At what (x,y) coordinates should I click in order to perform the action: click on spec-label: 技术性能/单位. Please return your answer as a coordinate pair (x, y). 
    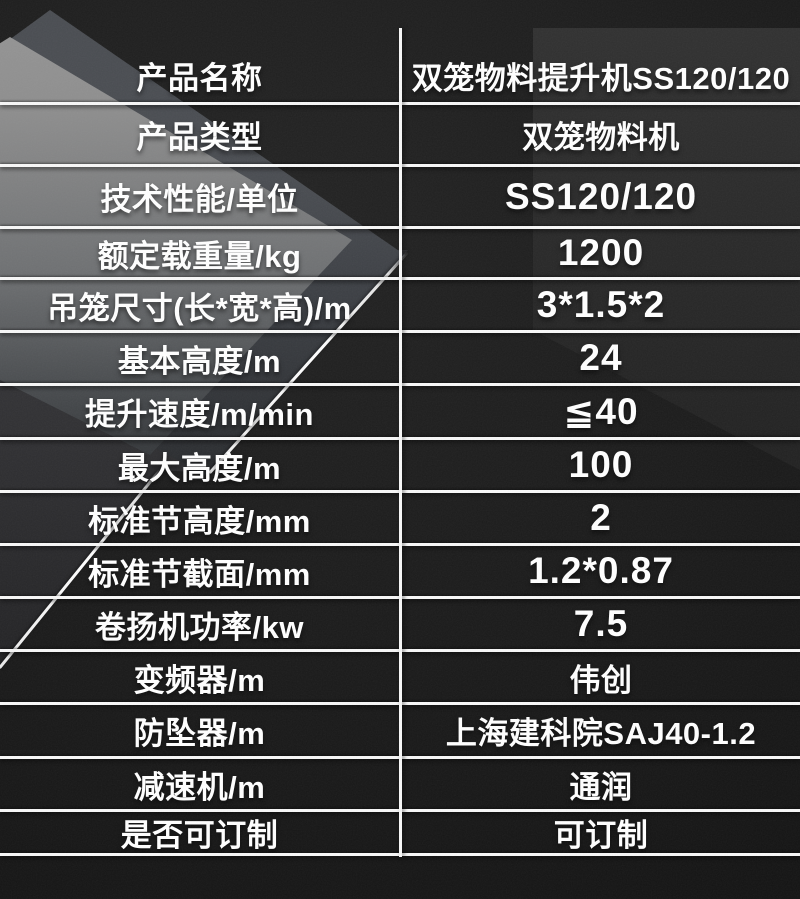
    Looking at the image, I should click on (199, 199).